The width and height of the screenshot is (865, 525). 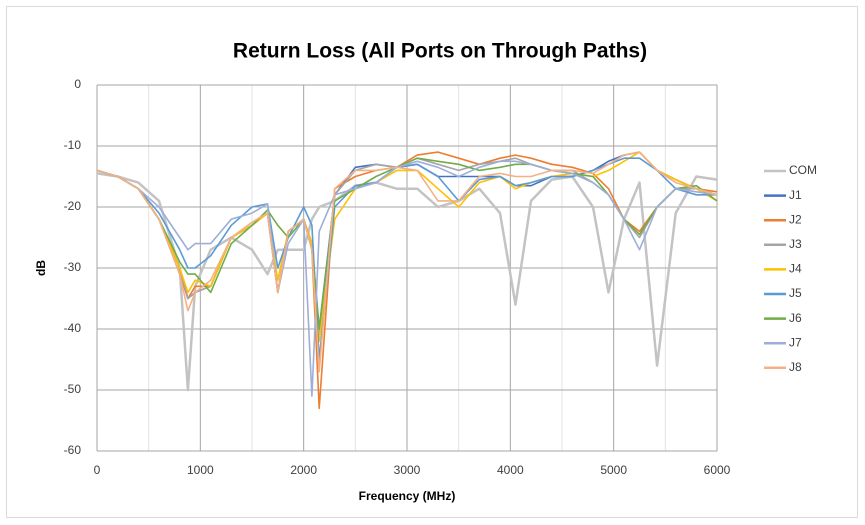 I want to click on y-tick-label: -50, so click(x=73, y=389).